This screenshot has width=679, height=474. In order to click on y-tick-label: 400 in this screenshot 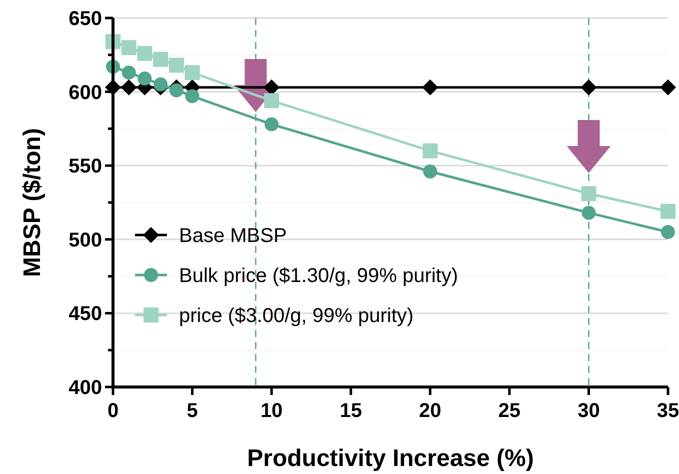, I will do `click(85, 388)`.